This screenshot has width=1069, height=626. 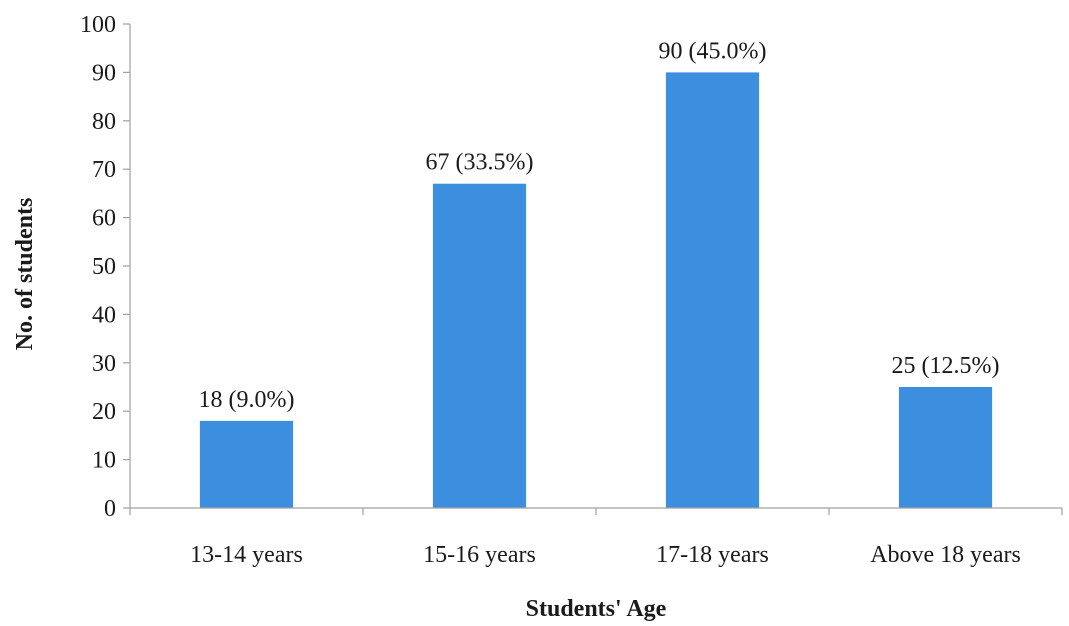 I want to click on y-tick-label: 50, so click(x=104, y=267).